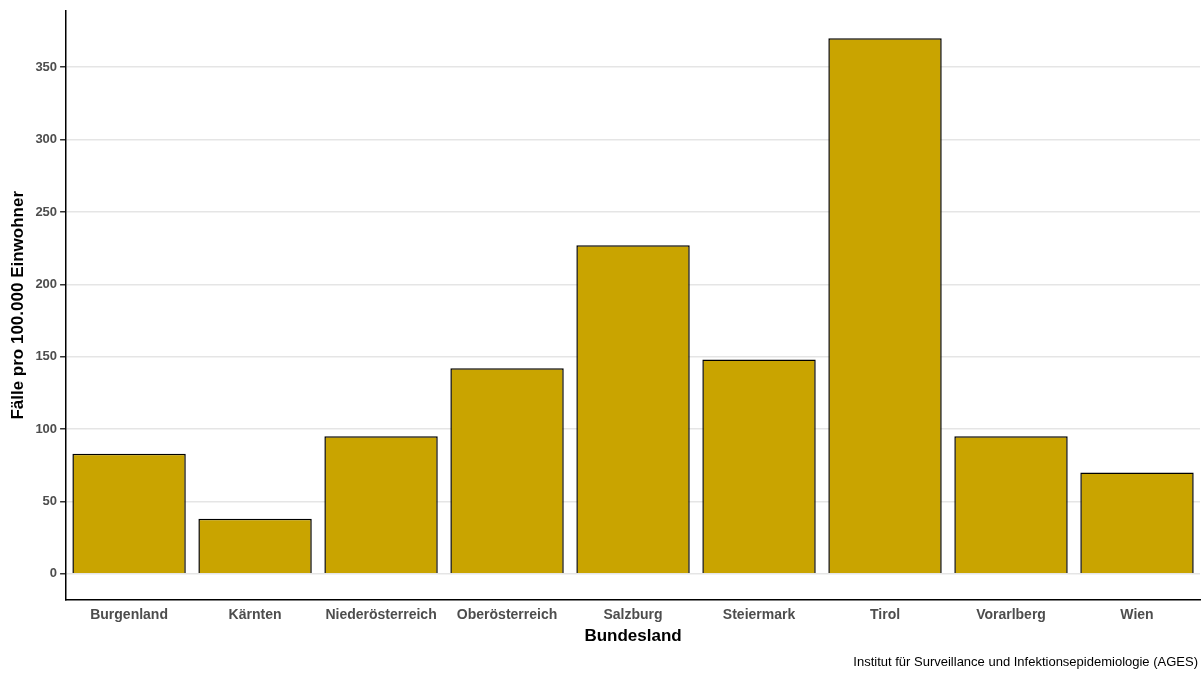  Describe the element at coordinates (759, 614) in the screenshot. I see `x-tick-label: Steiermark` at that location.